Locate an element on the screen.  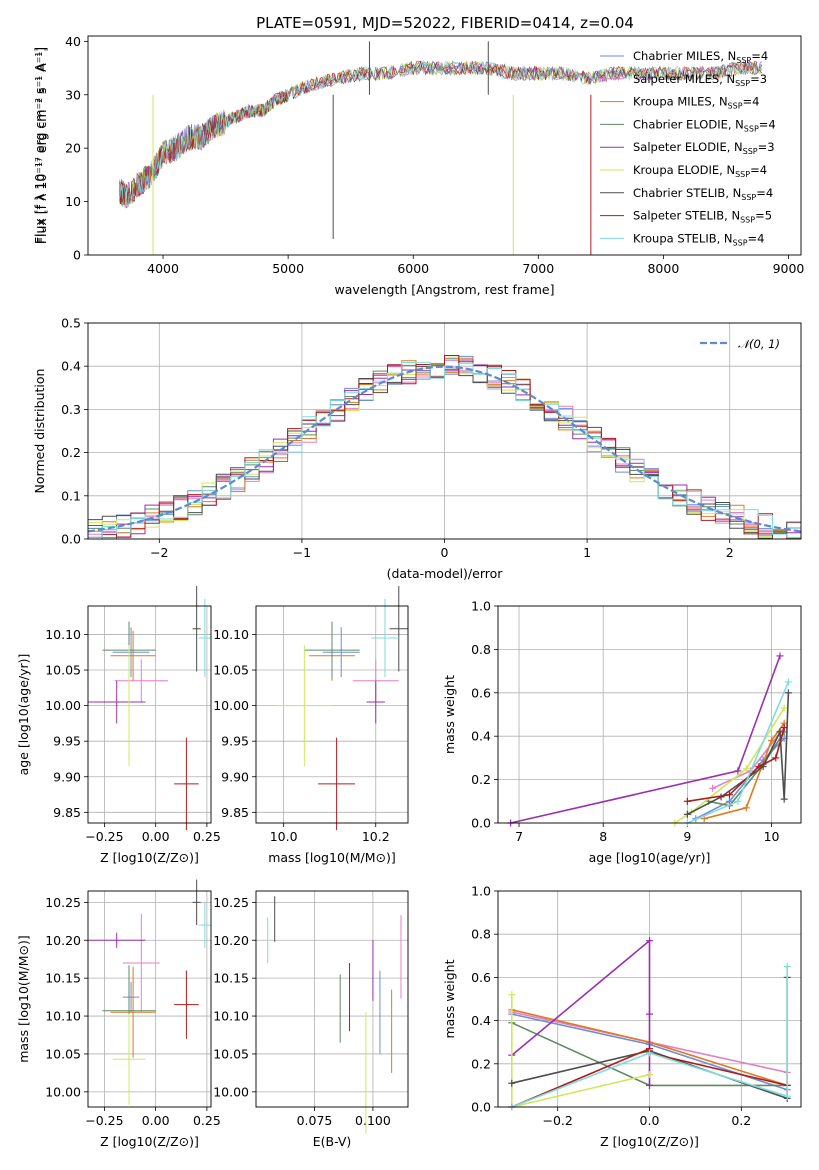
legend-label-chabrier-miles: Chabrier MILES, NSSP=4 is located at coordinates (700, 57).